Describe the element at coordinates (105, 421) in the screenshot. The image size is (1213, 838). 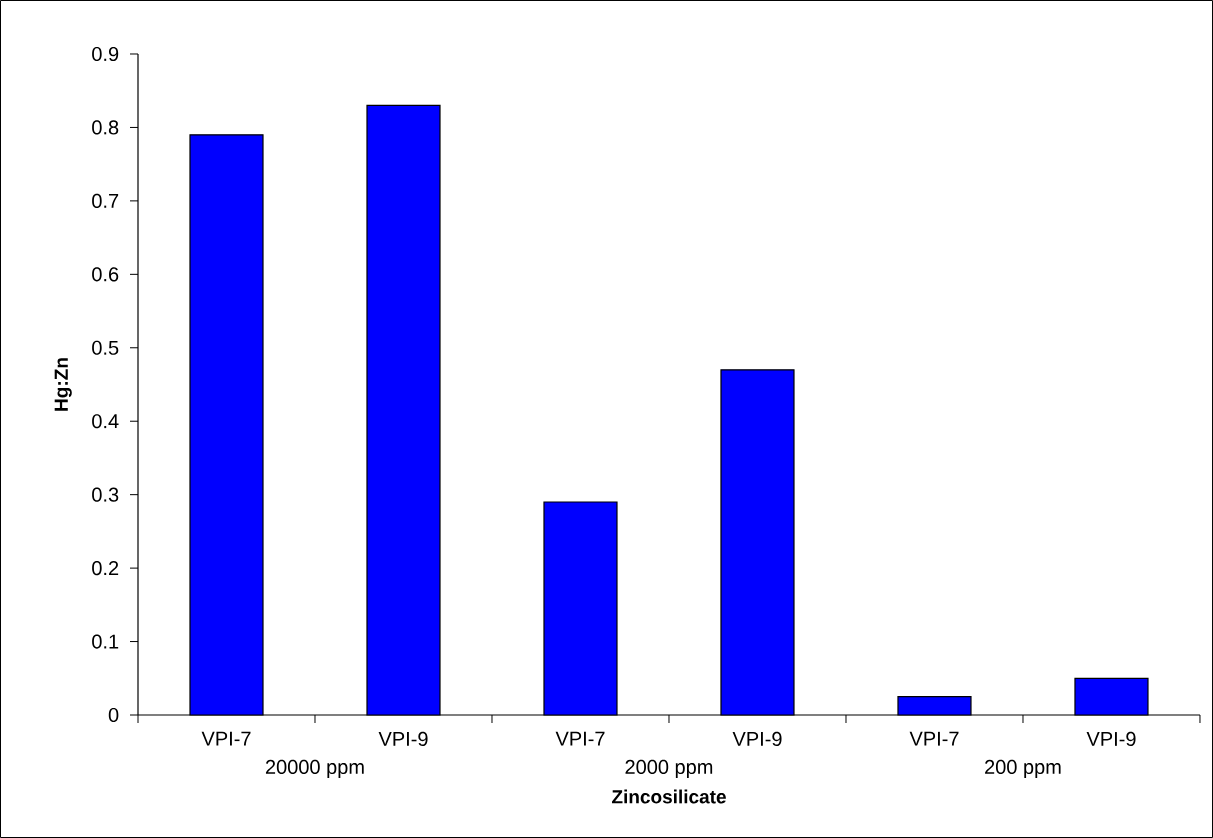
I see `y-tick-label: 0.4` at that location.